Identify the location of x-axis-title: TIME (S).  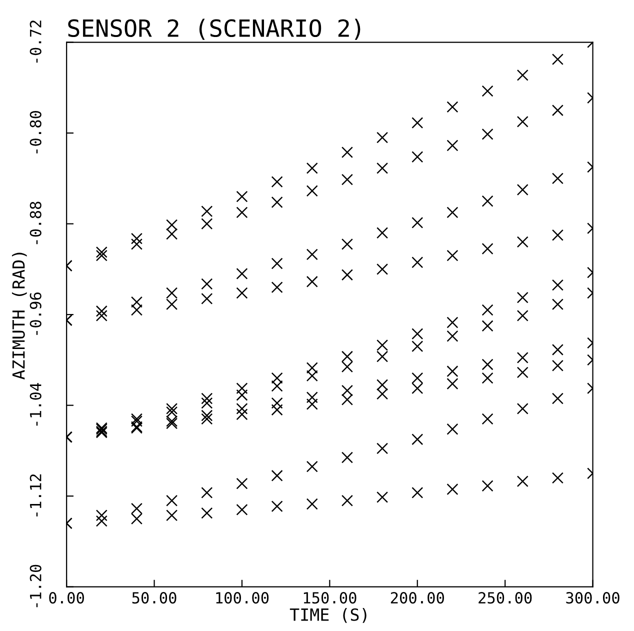
(328, 615).